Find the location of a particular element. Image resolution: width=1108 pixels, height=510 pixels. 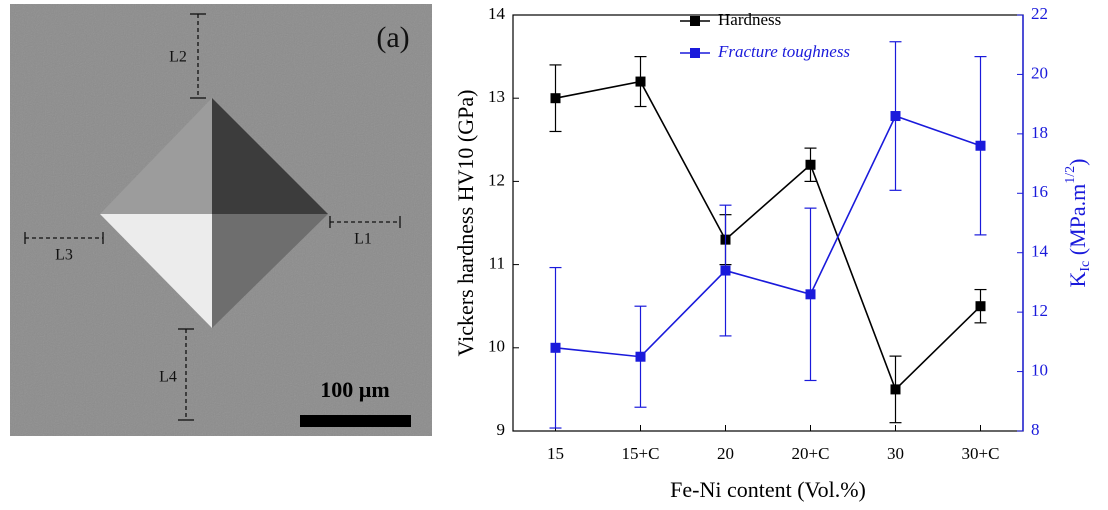

y-tick-label: 10 is located at coordinates (496, 346).